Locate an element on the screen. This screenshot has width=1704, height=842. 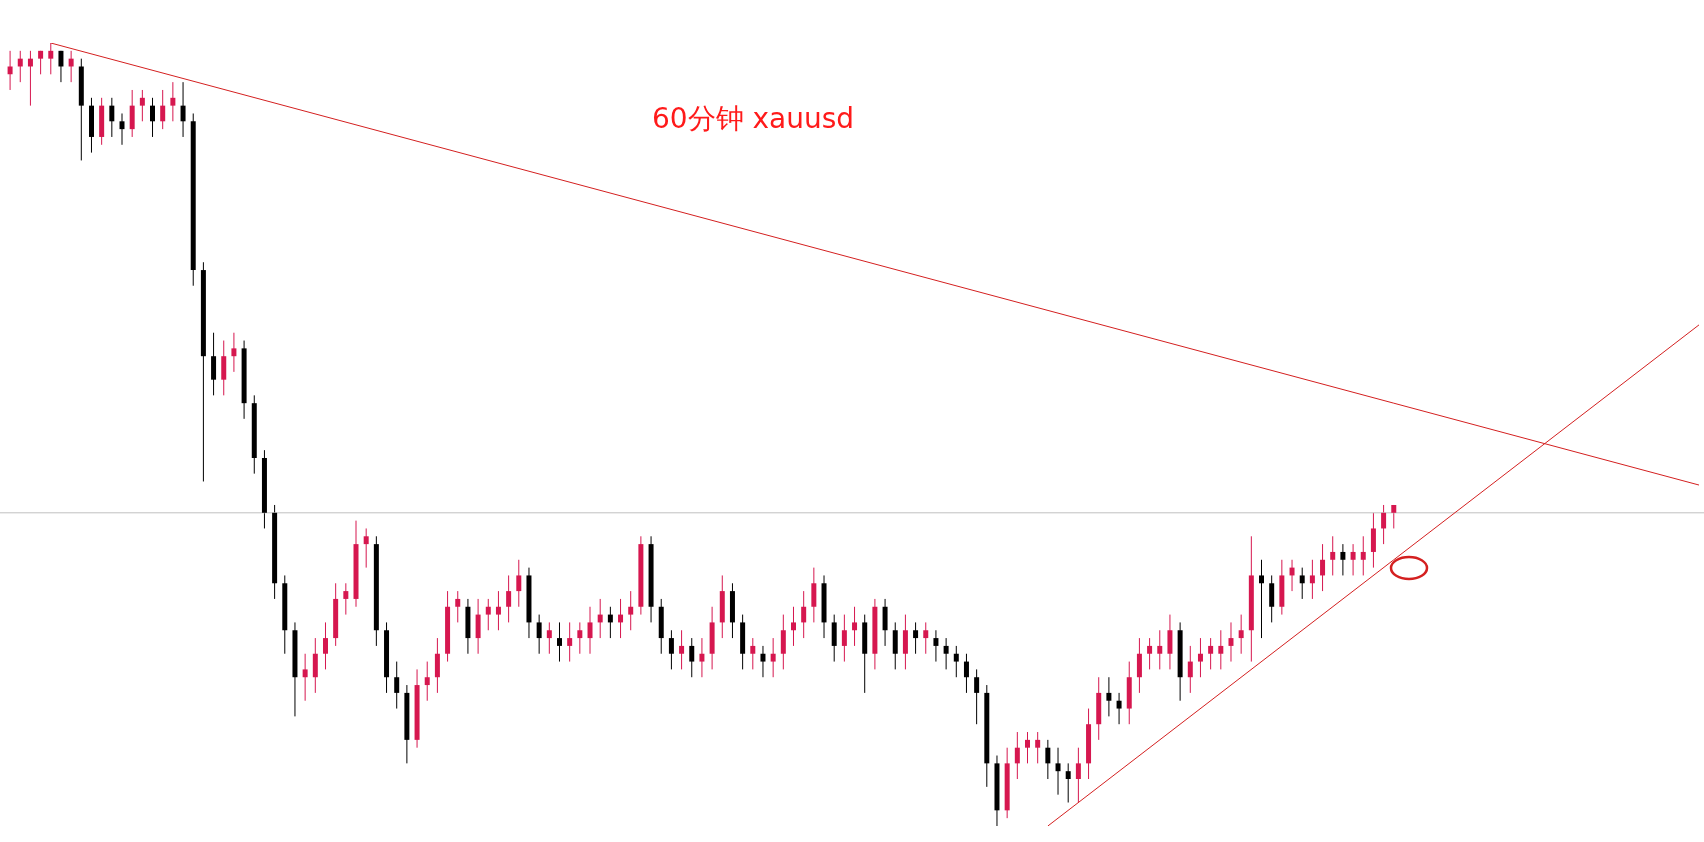
text: 60分钟 xauusd is located at coordinates (753, 119).